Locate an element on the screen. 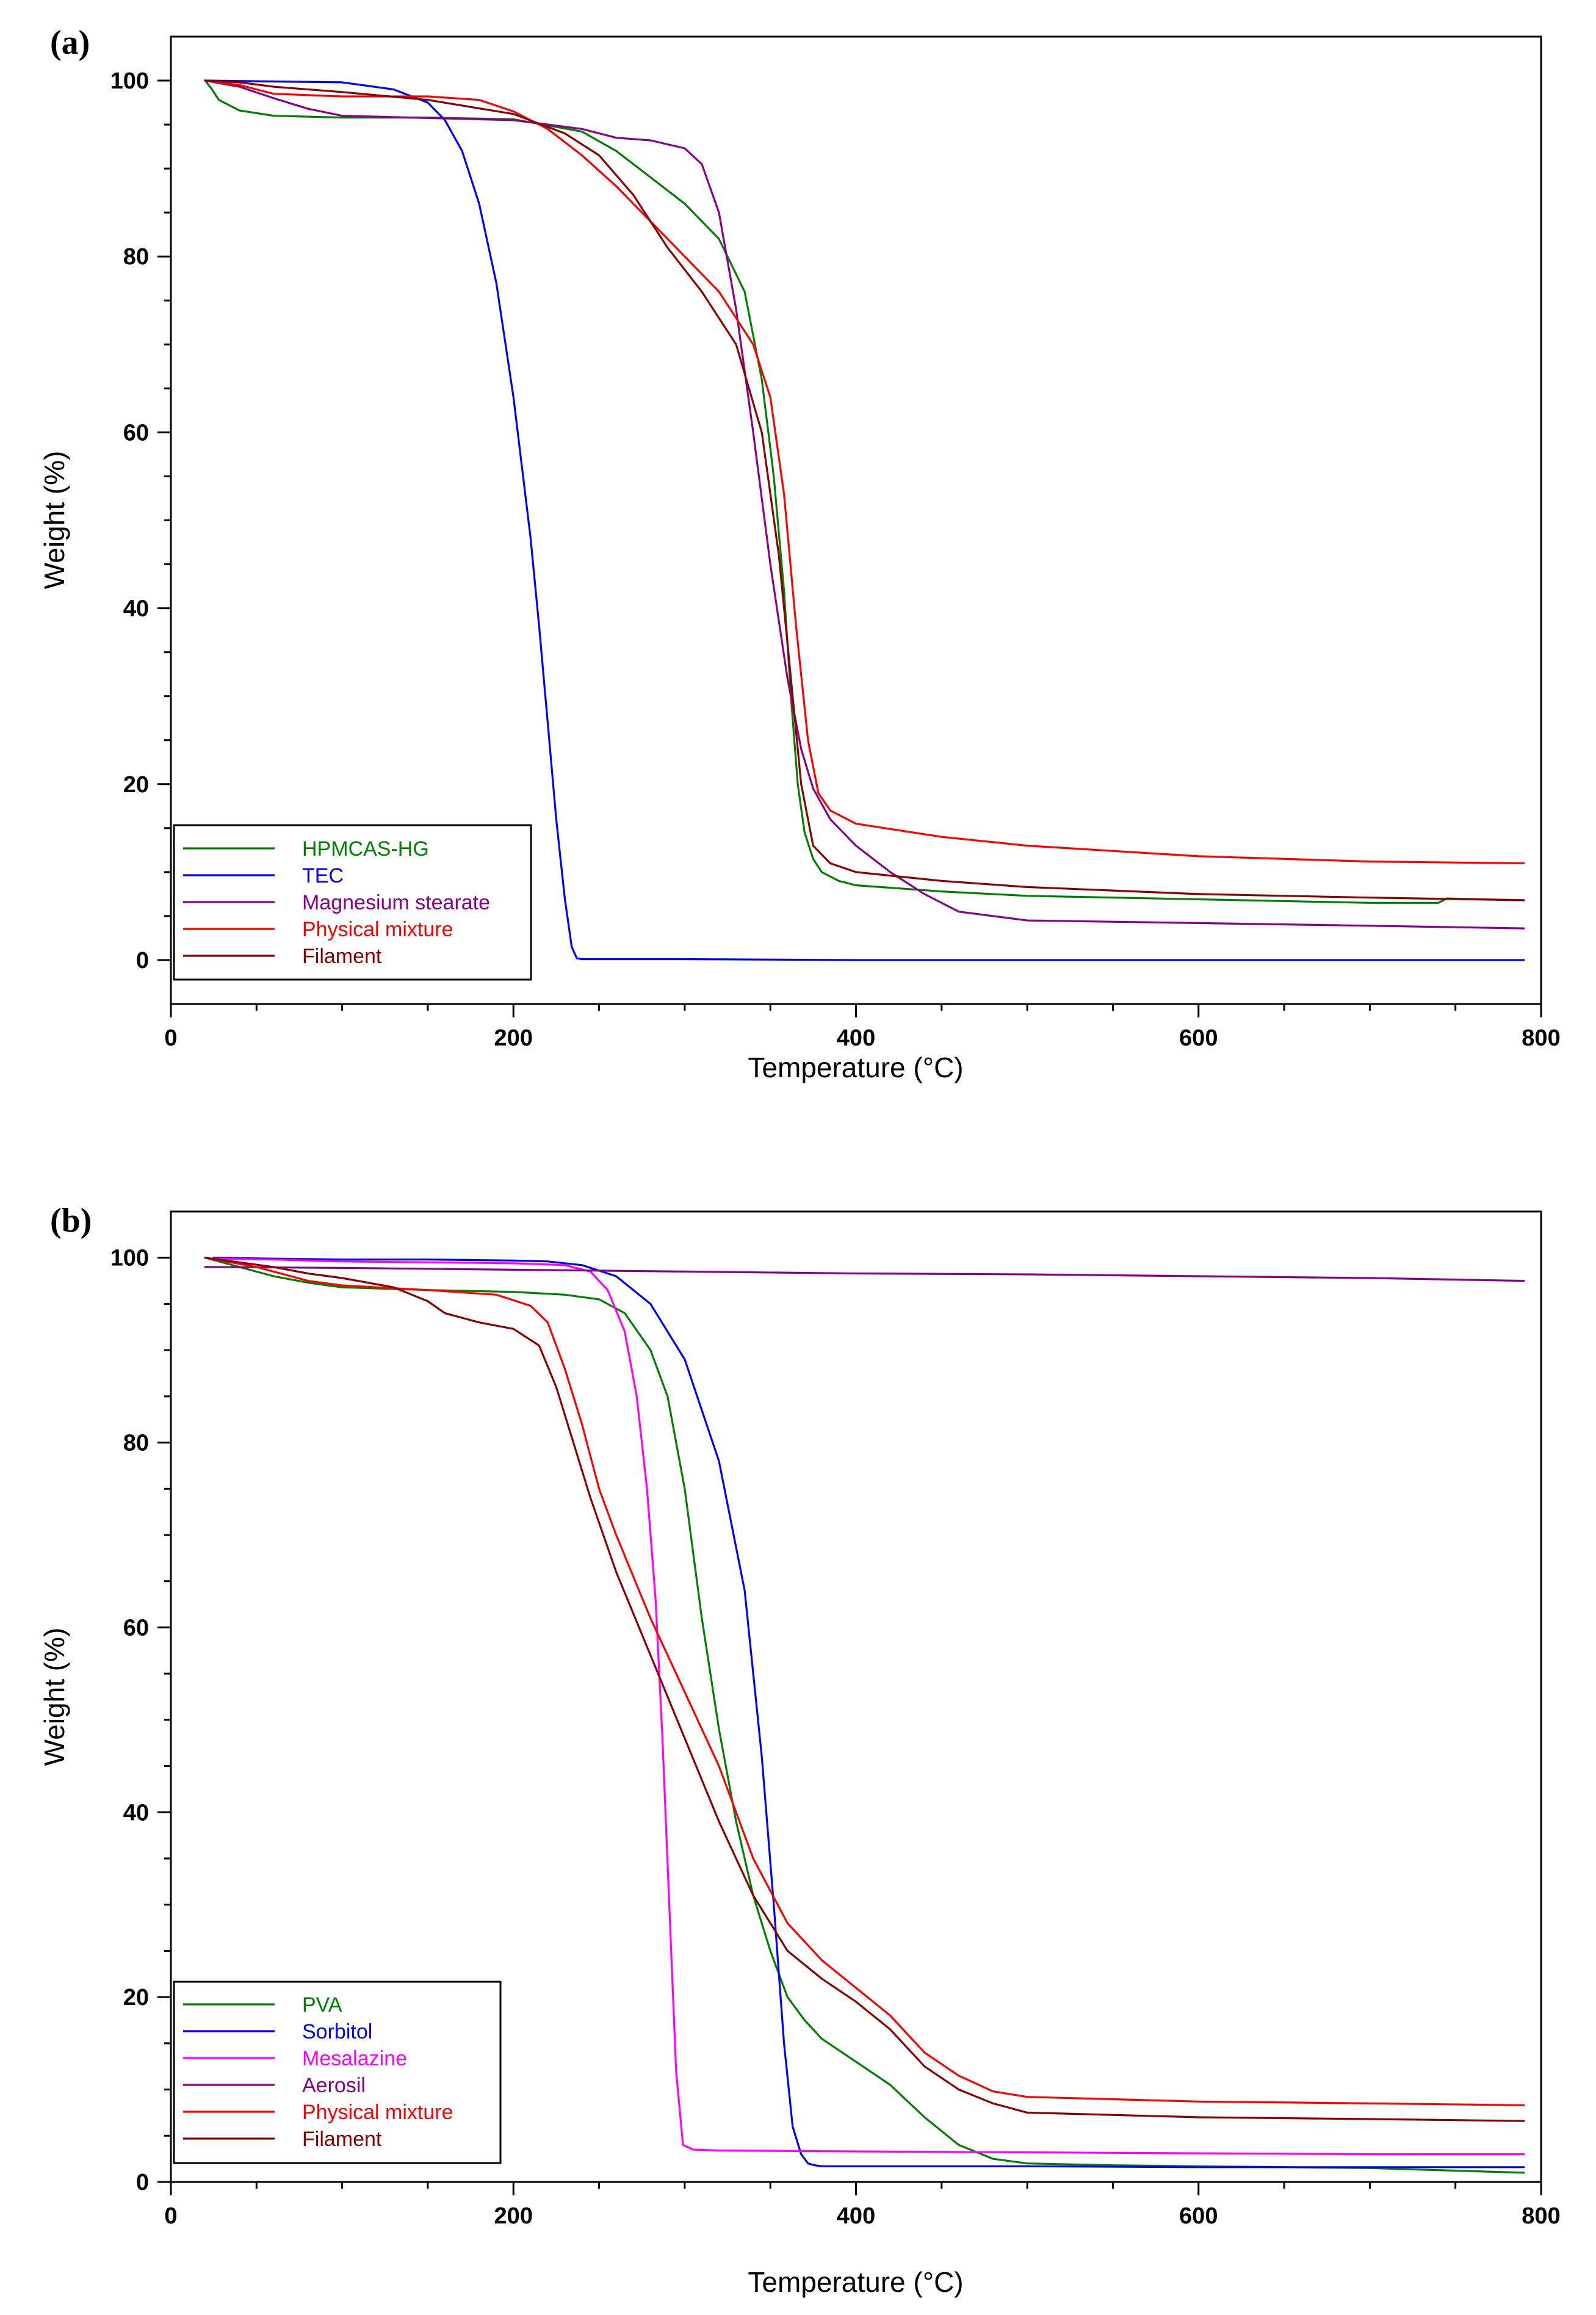 Image resolution: width=1596 pixels, height=2315 pixels. legend-label: Mesalazine is located at coordinates (354, 2058).